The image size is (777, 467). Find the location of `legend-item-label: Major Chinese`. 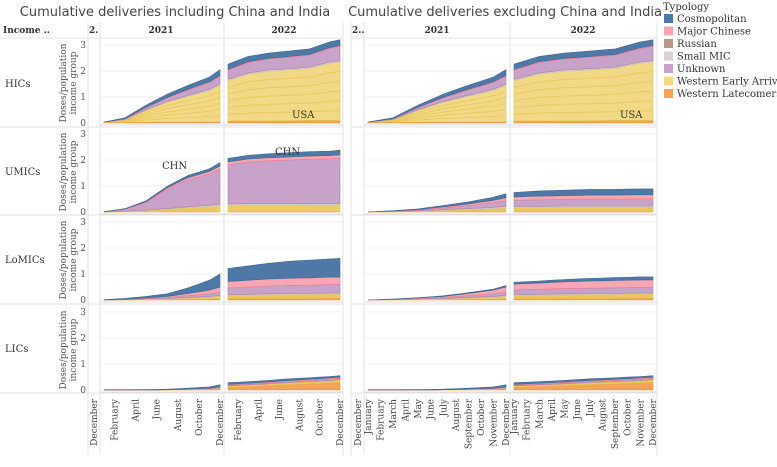

legend-item-label: Major Chinese is located at coordinates (714, 32).